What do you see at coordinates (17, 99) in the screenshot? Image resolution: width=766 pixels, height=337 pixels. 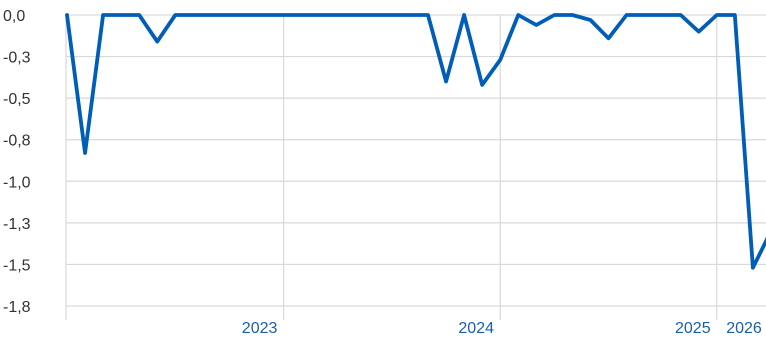 I see `y-tick-label: -0,5` at bounding box center [17, 99].